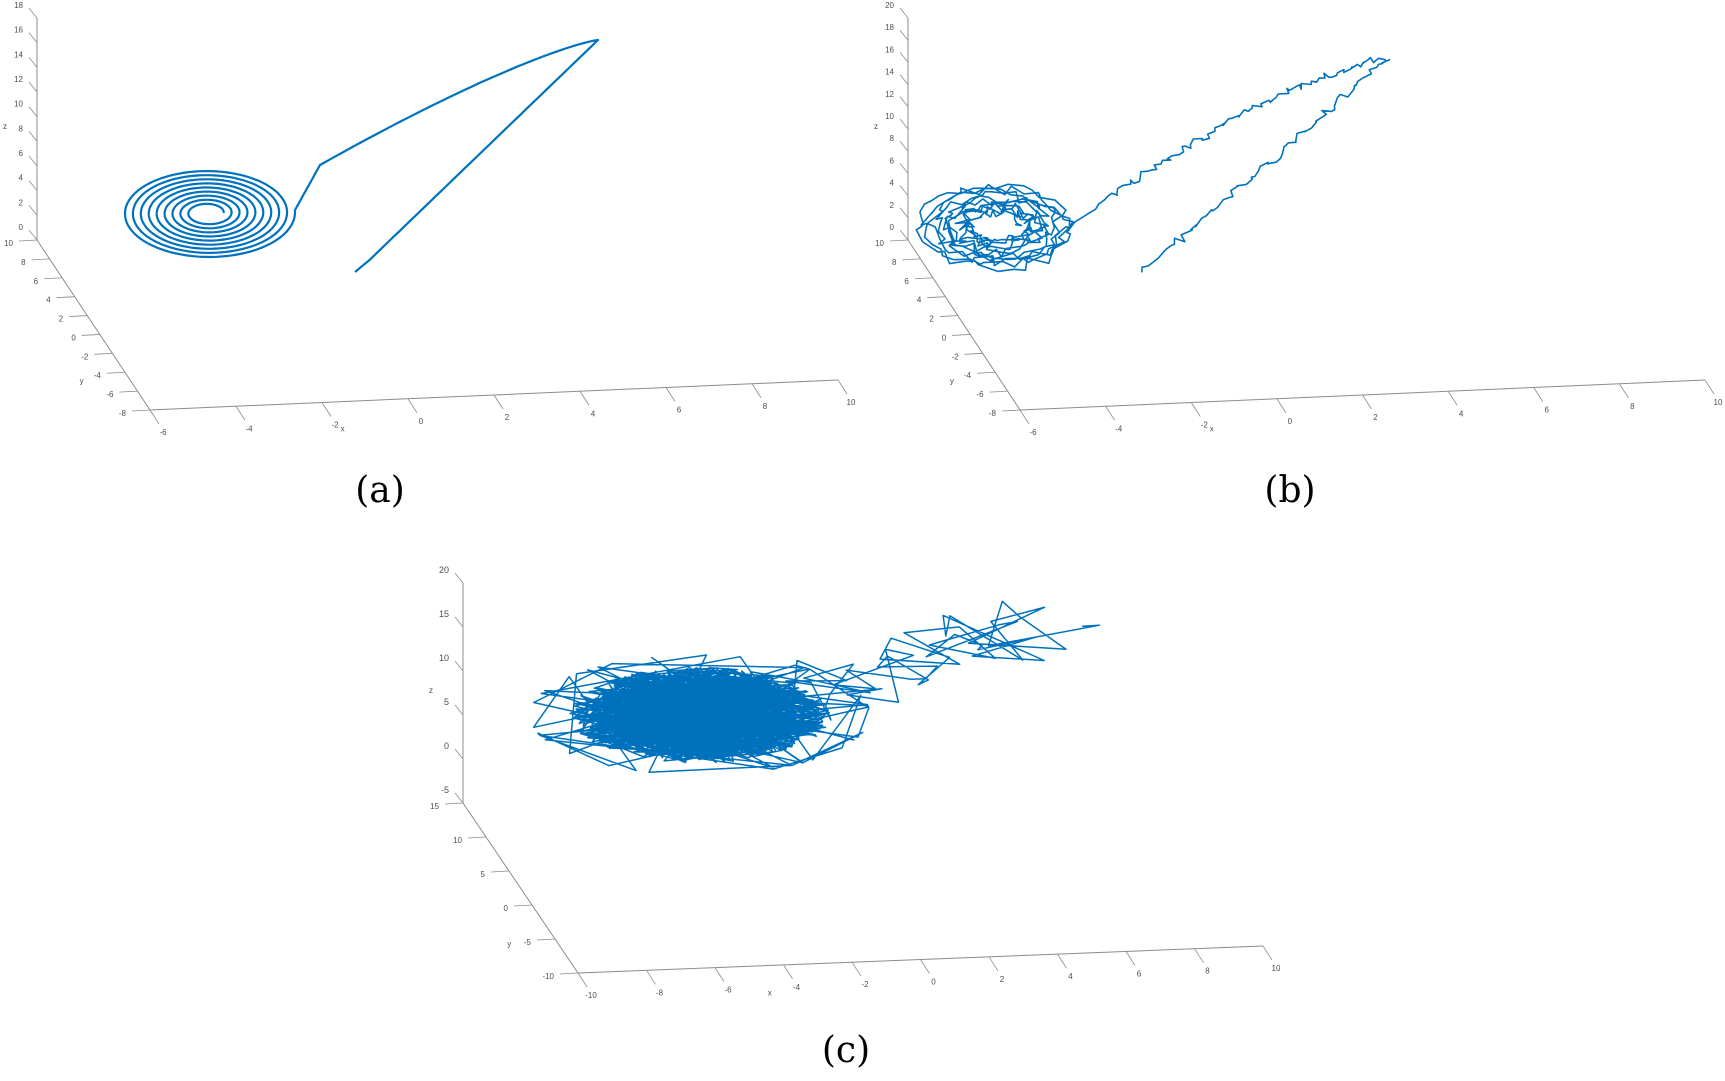 The width and height of the screenshot is (1725, 1081). Describe the element at coordinates (1718, 402) in the screenshot. I see `x-tick-label: 10` at that location.